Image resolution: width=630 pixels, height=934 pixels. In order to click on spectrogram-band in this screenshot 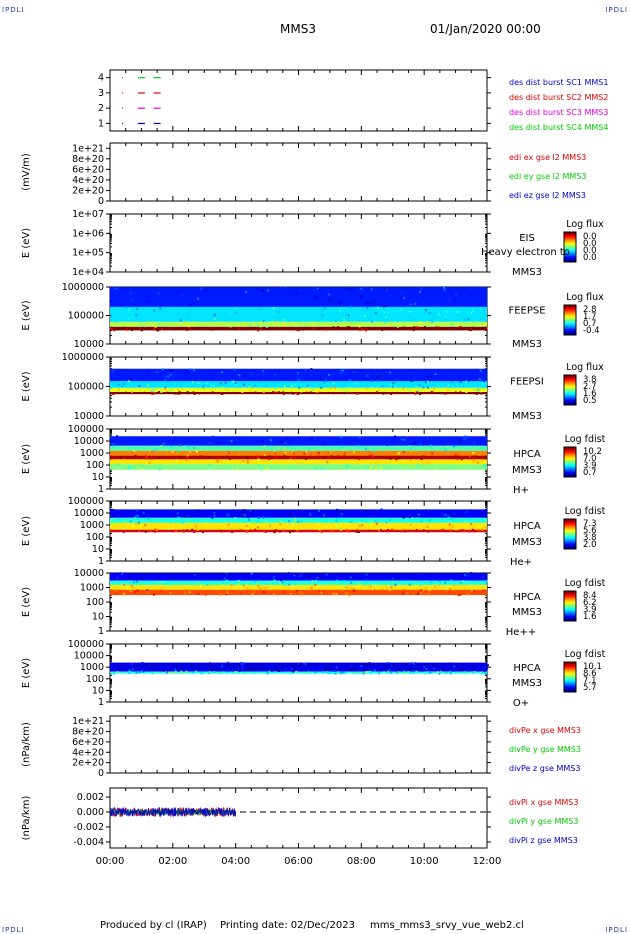, I will do `click(298, 457)`.